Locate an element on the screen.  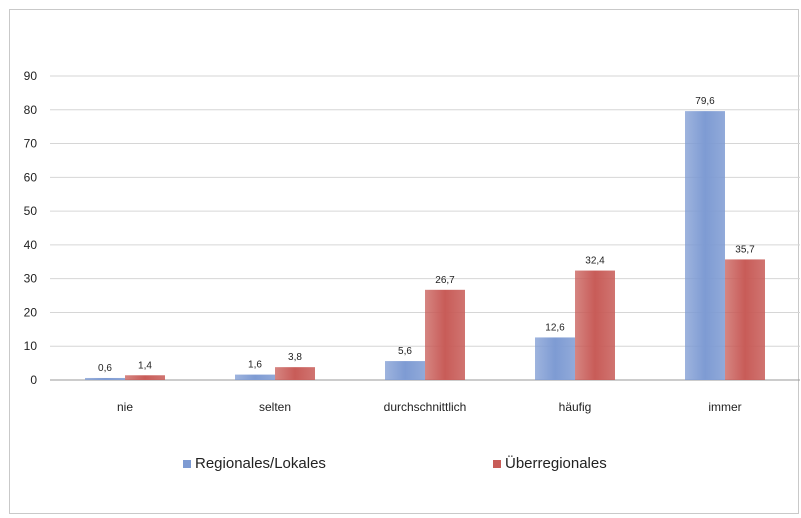
data-label: 79,6 is located at coordinates (705, 101).